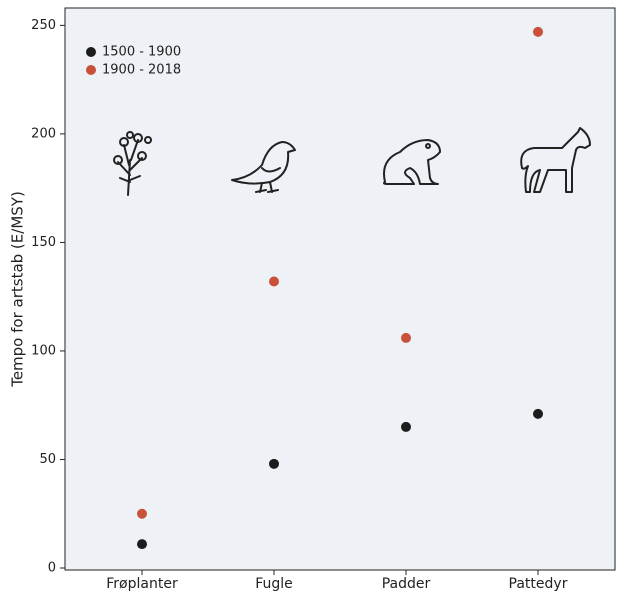 This screenshot has height=604, width=624. What do you see at coordinates (141, 52) in the screenshot?
I see `legend-label: 1500 - 1900` at bounding box center [141, 52].